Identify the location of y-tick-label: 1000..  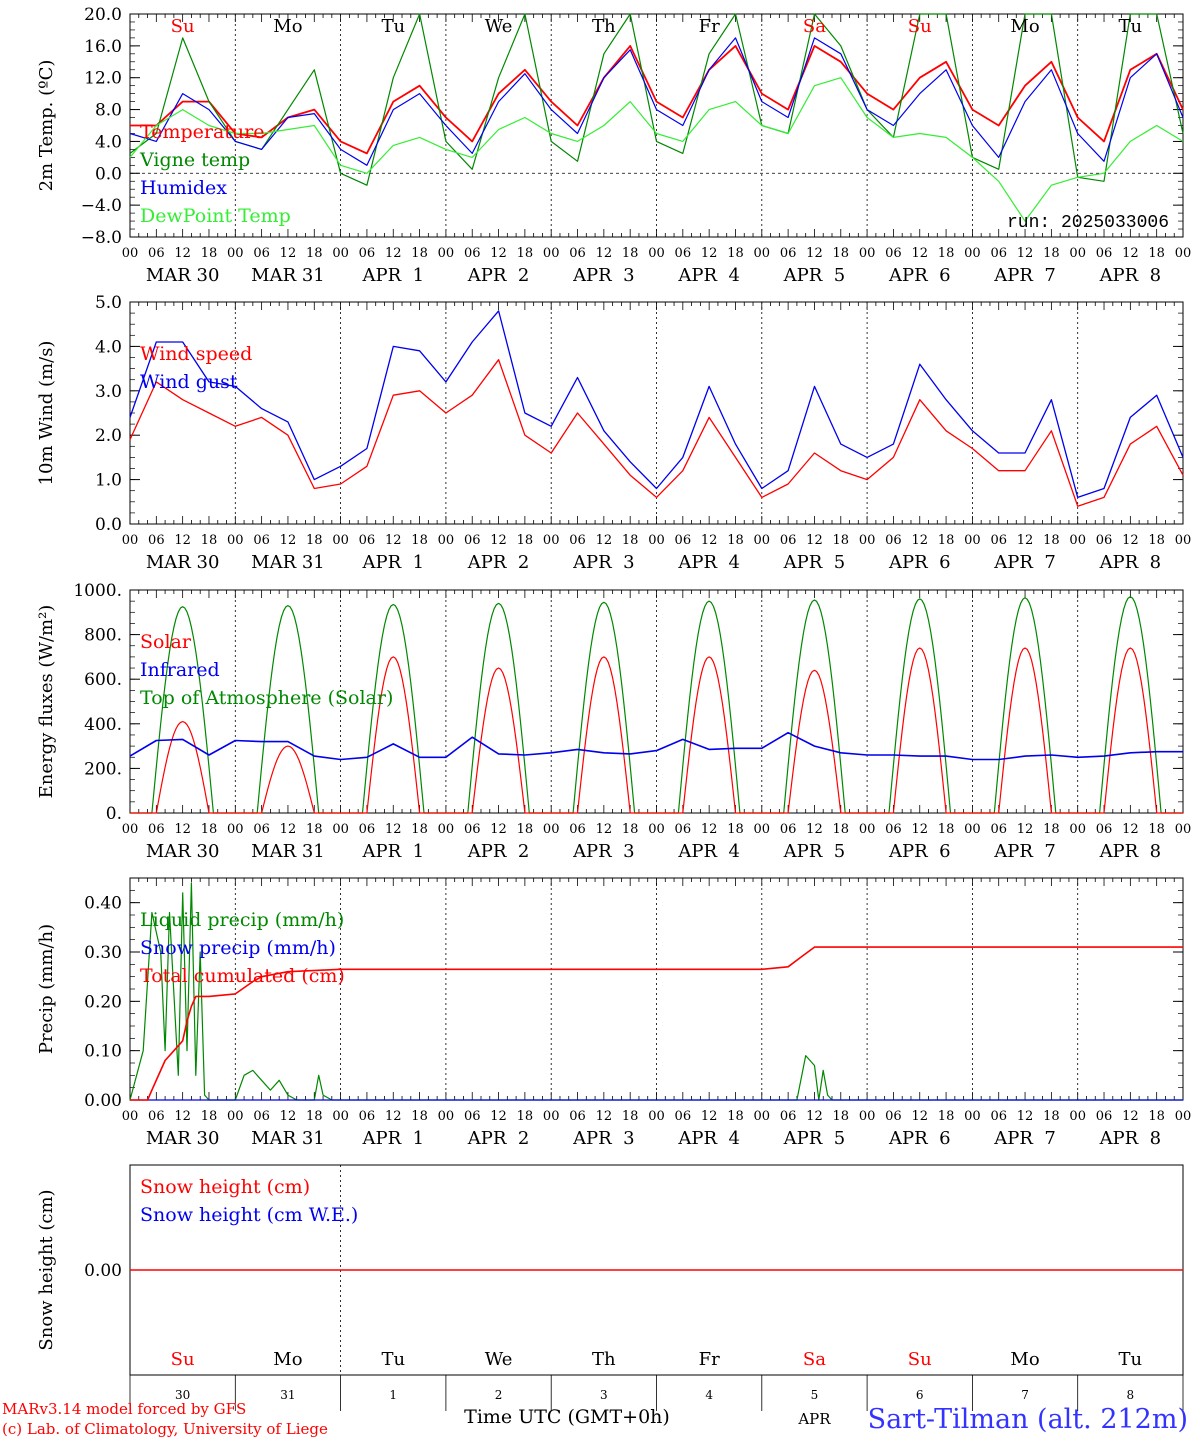
(97, 591).